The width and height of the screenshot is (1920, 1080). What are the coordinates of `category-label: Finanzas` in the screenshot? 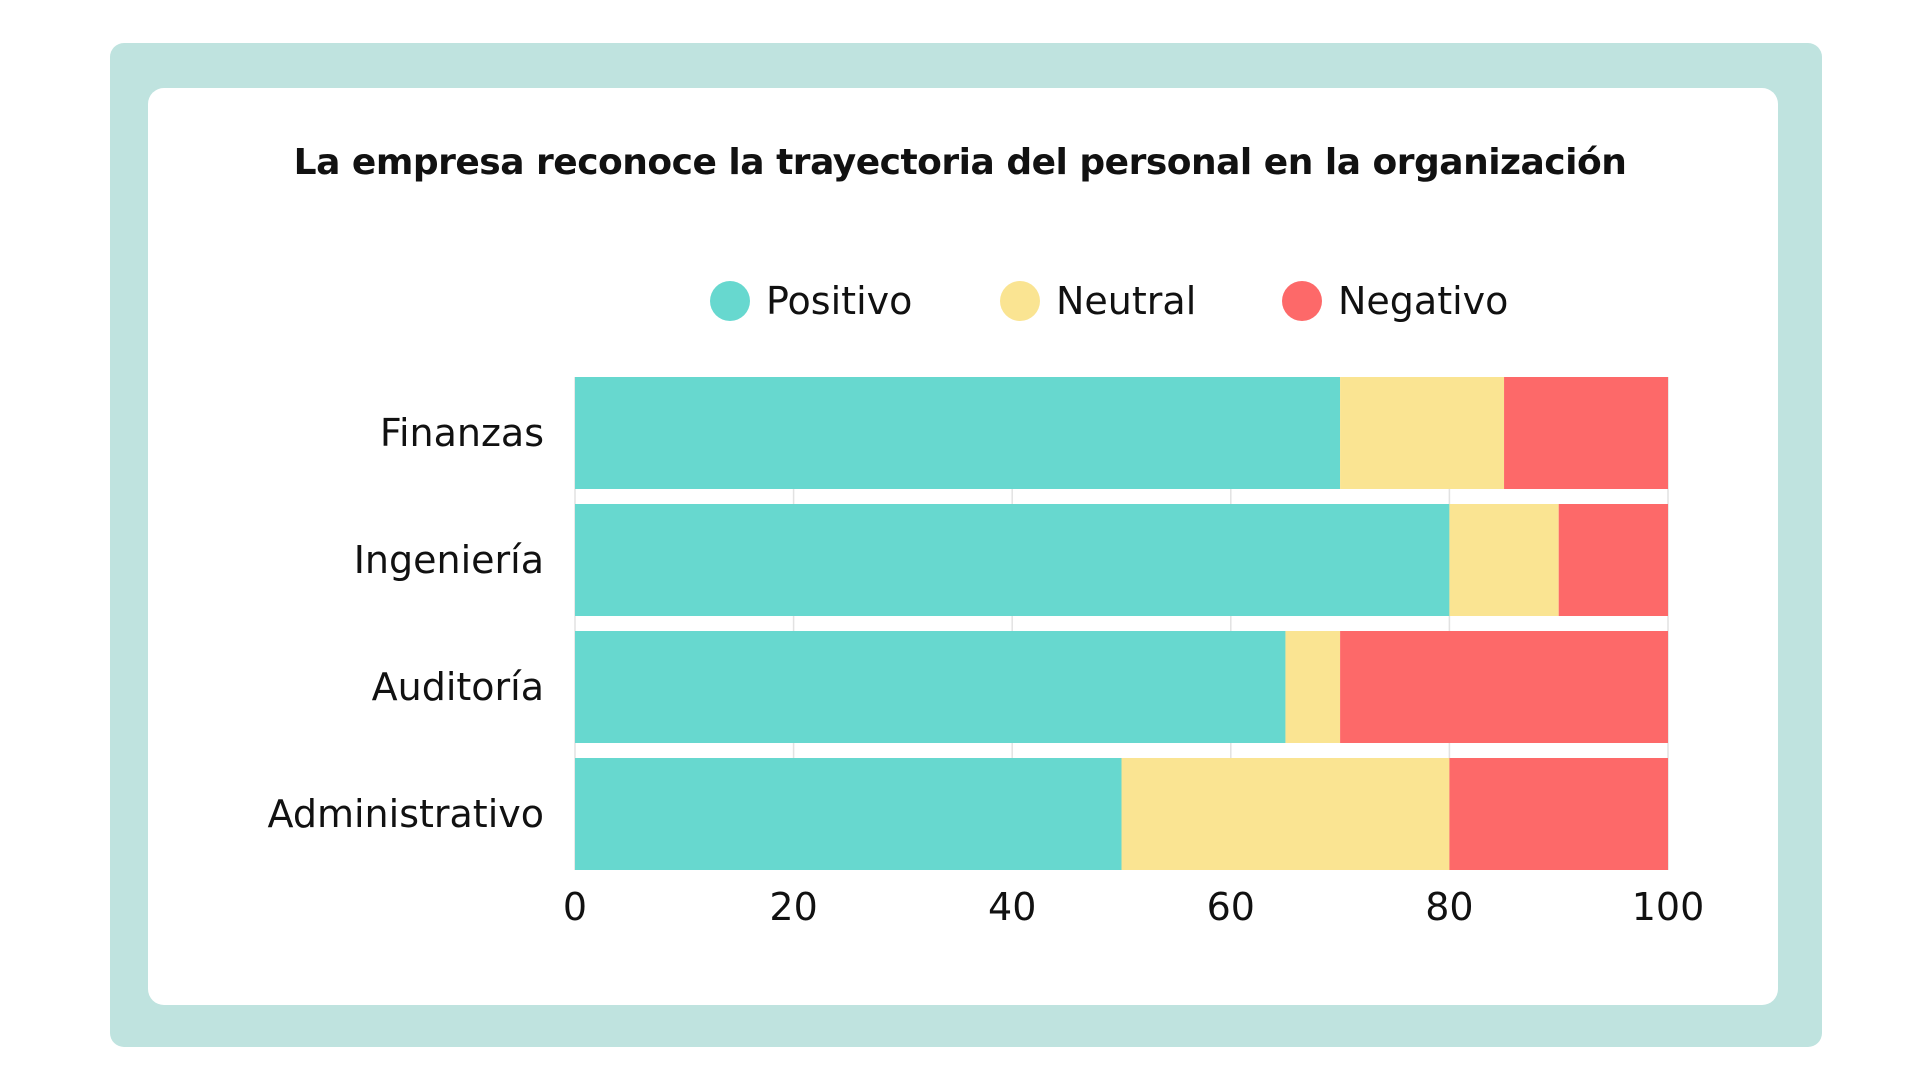 It's located at (462, 433).